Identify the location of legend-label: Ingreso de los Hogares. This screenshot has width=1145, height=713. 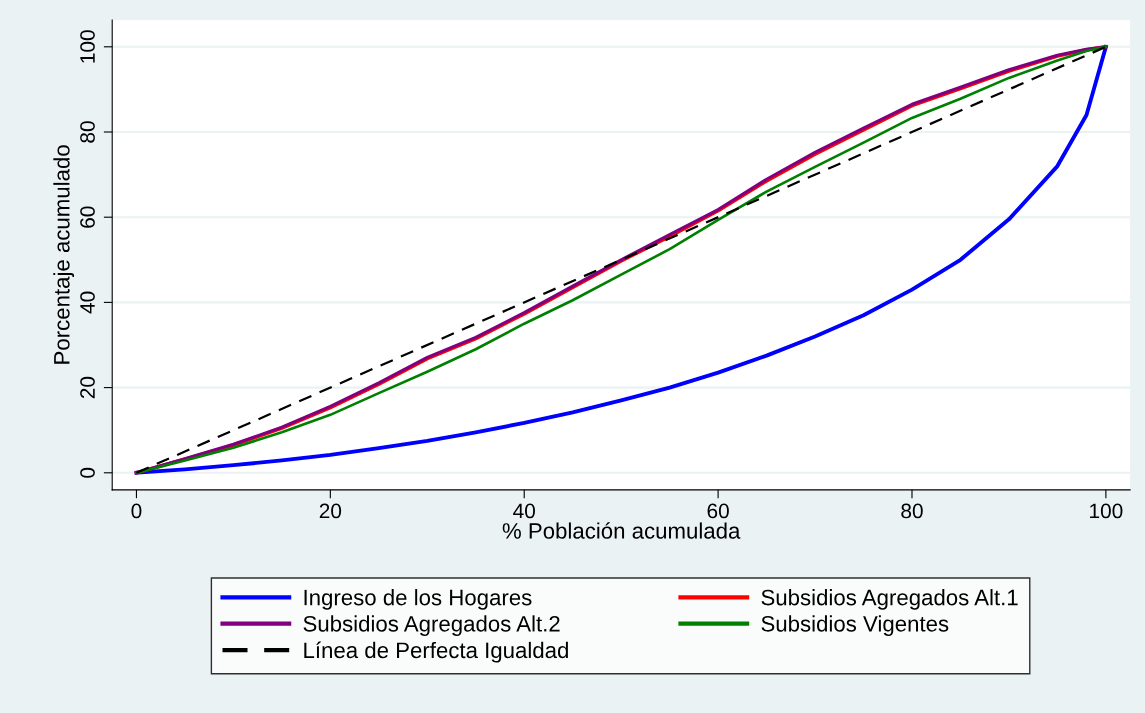
(418, 599).